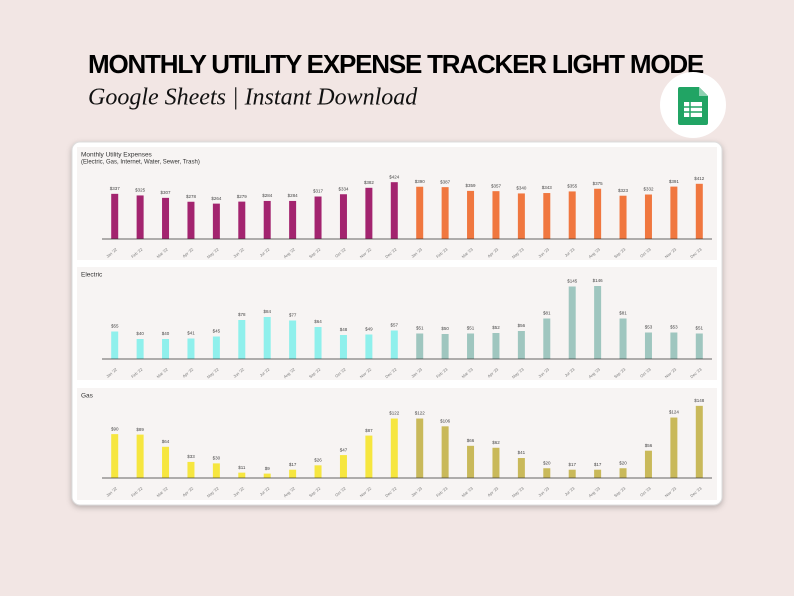 Image resolution: width=794 pixels, height=596 pixels. I want to click on data-label: $55, so click(115, 326).